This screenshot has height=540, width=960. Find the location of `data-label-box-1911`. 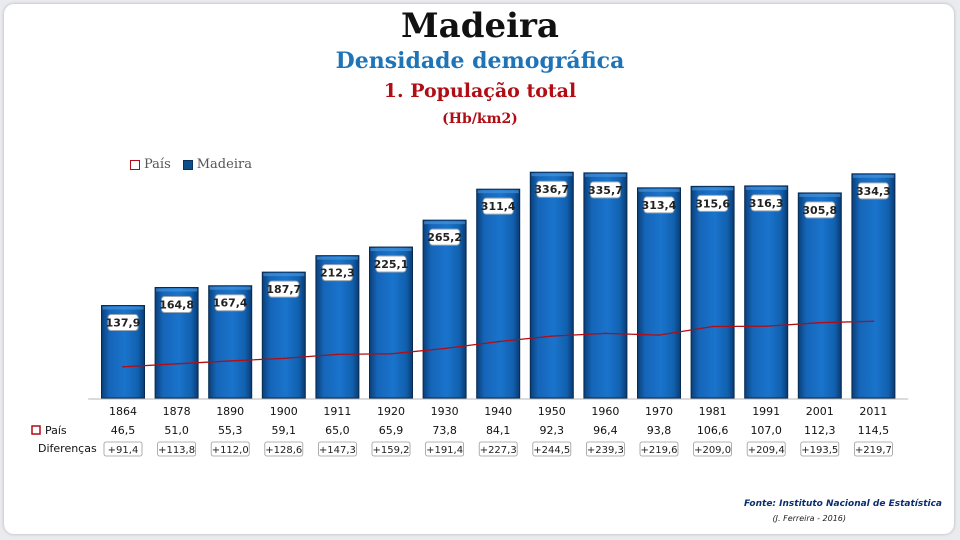

data-label-box-1911 is located at coordinates (337, 273).